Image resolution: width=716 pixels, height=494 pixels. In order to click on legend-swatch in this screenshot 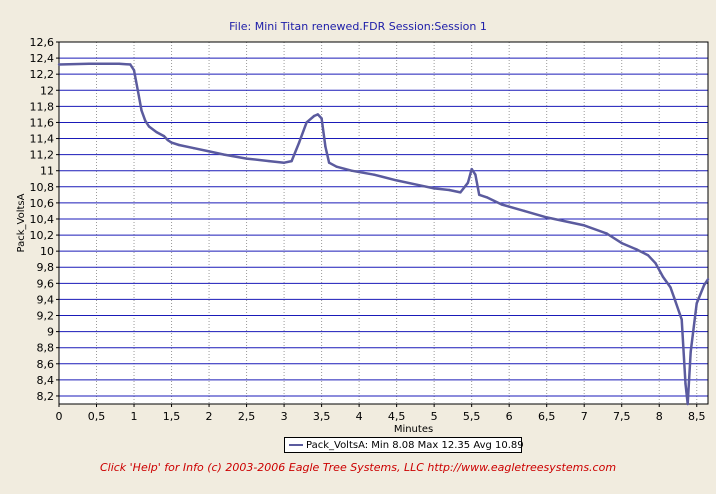, I will do `click(296, 445)`.